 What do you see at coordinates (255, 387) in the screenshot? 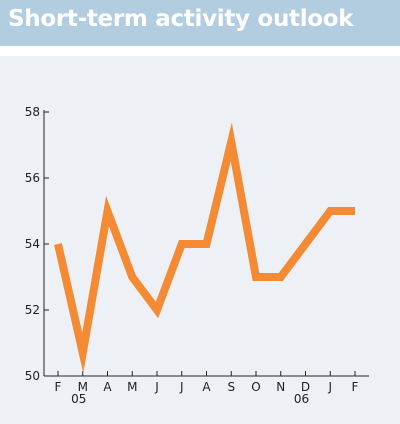
I see `x-tick-label: O` at bounding box center [255, 387].